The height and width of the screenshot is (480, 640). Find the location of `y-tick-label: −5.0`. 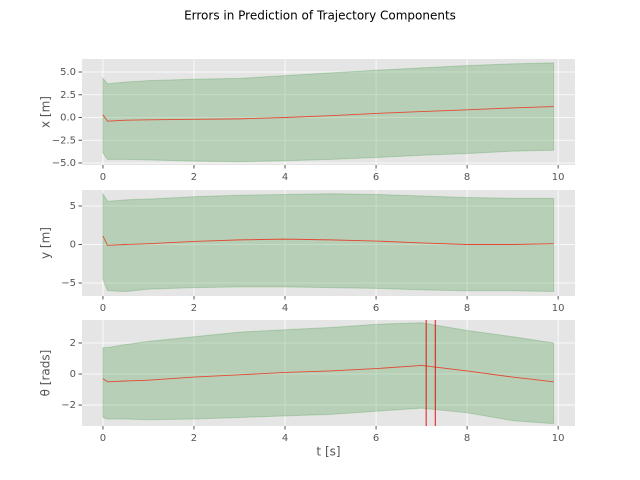

y-tick-label: −5.0 is located at coordinates (64, 163).